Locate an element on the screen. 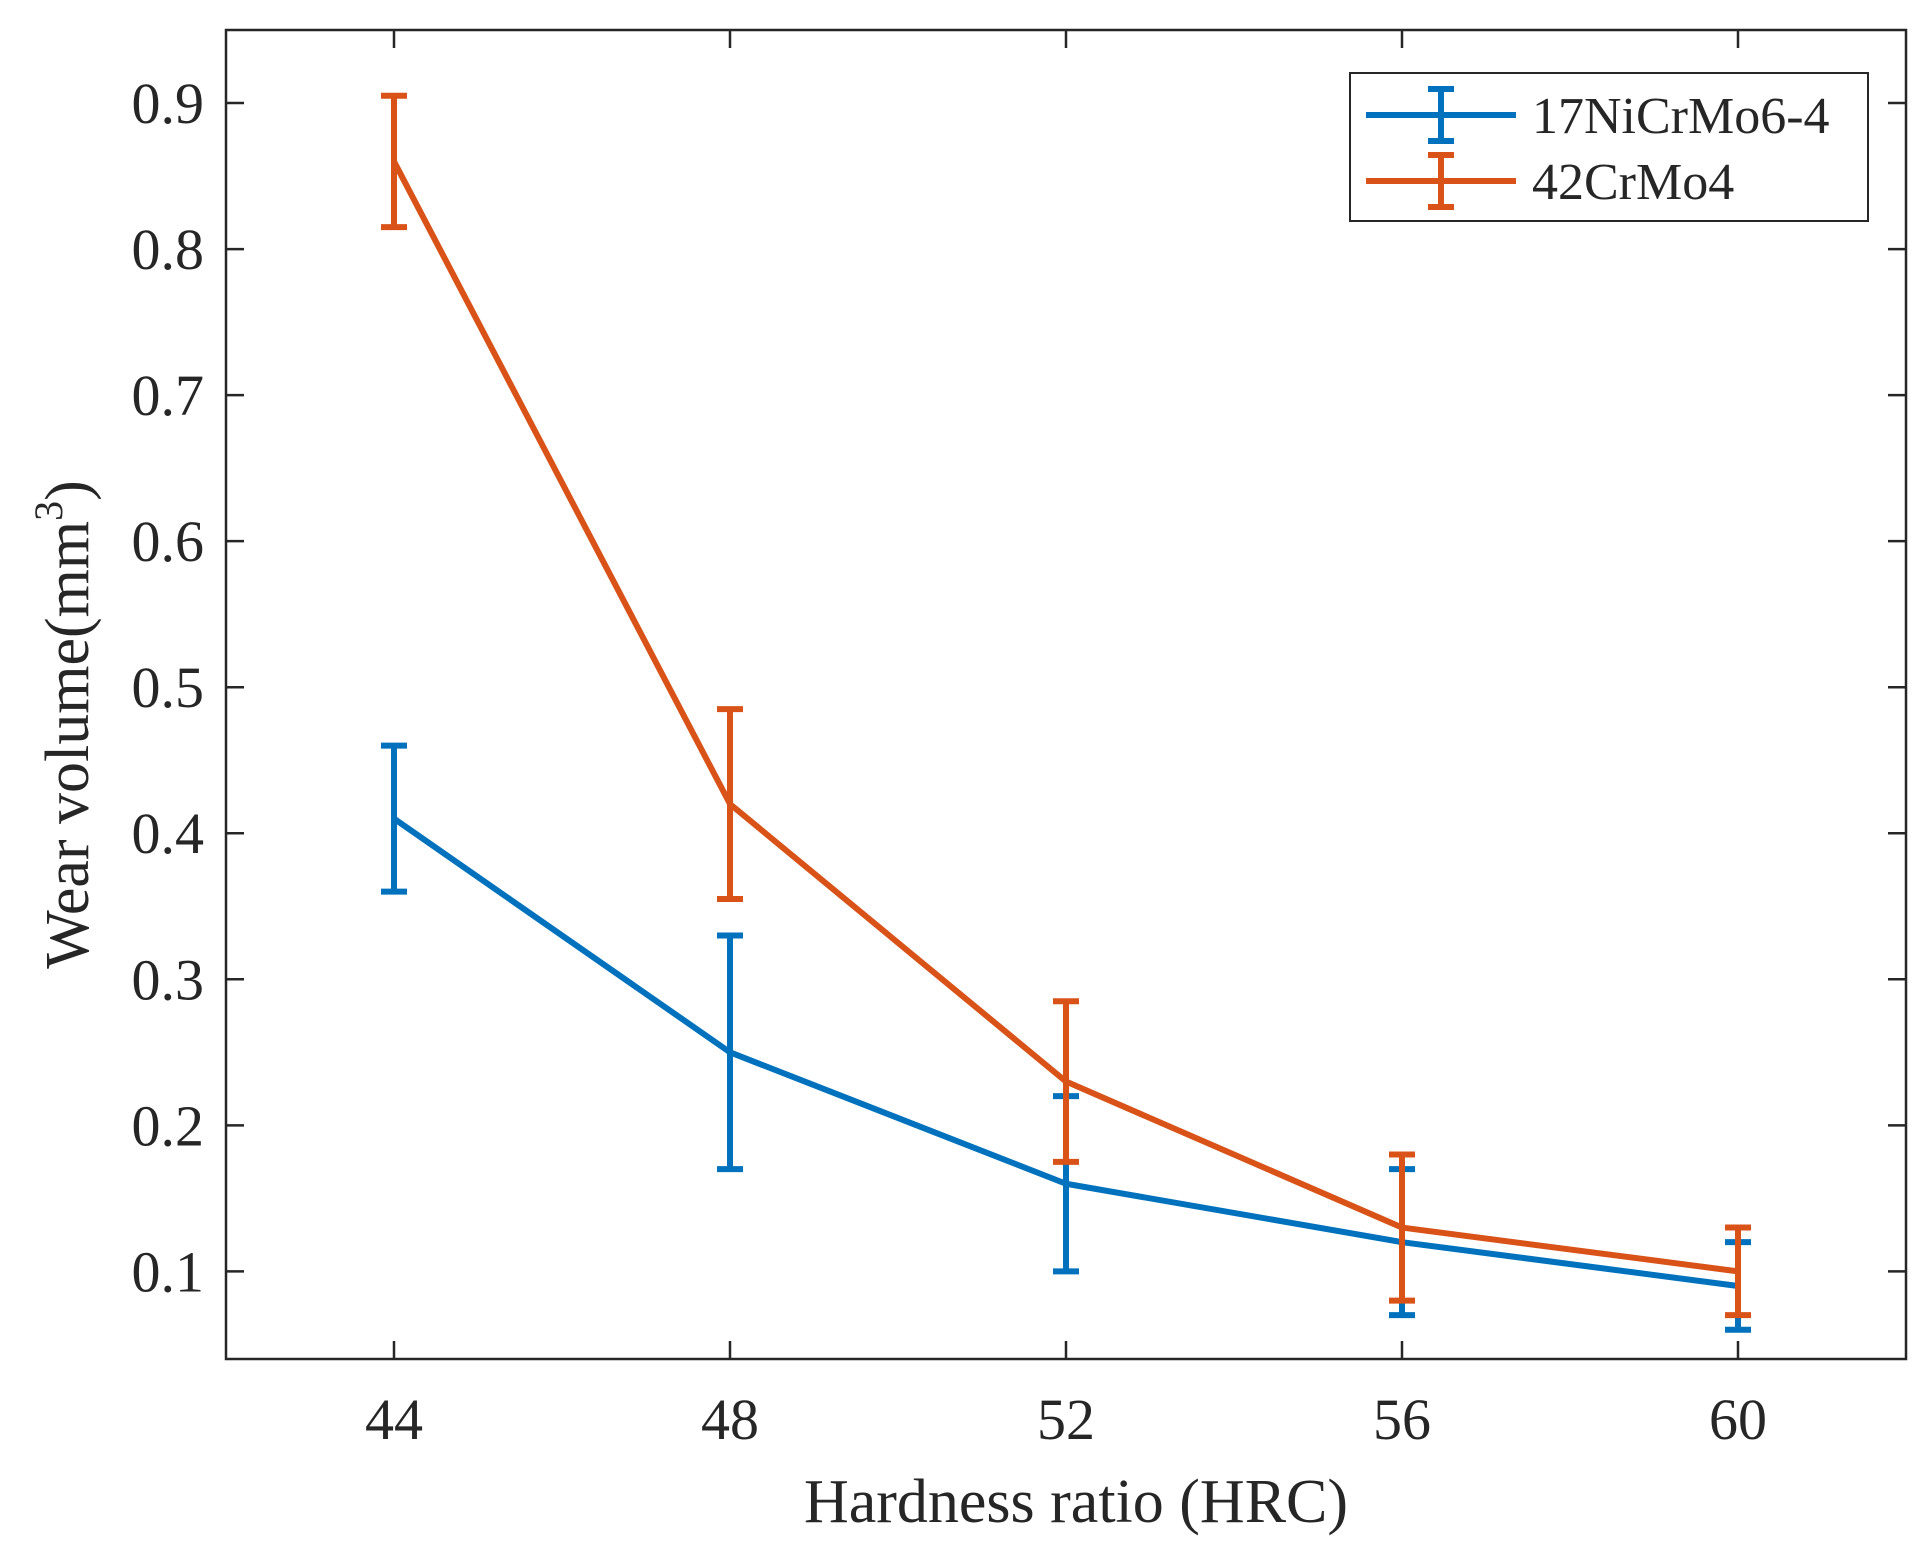  y-tick-label: 0.9 is located at coordinates (168, 103).